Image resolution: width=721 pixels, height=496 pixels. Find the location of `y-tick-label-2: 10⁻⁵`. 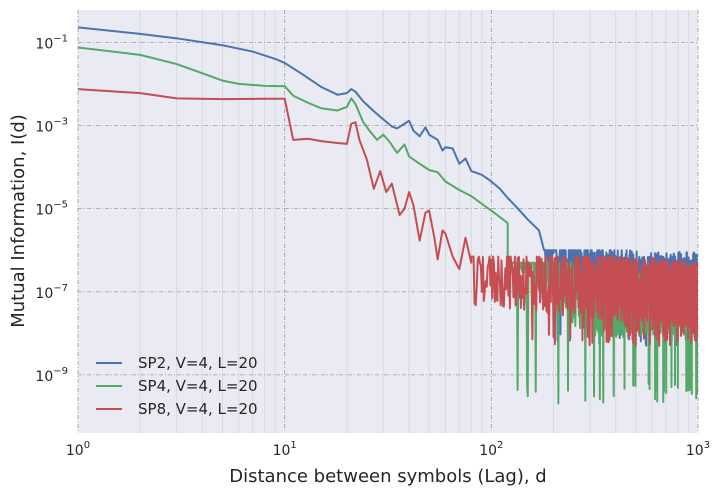

y-tick-label-2: 10⁻⁵ is located at coordinates (51, 209).